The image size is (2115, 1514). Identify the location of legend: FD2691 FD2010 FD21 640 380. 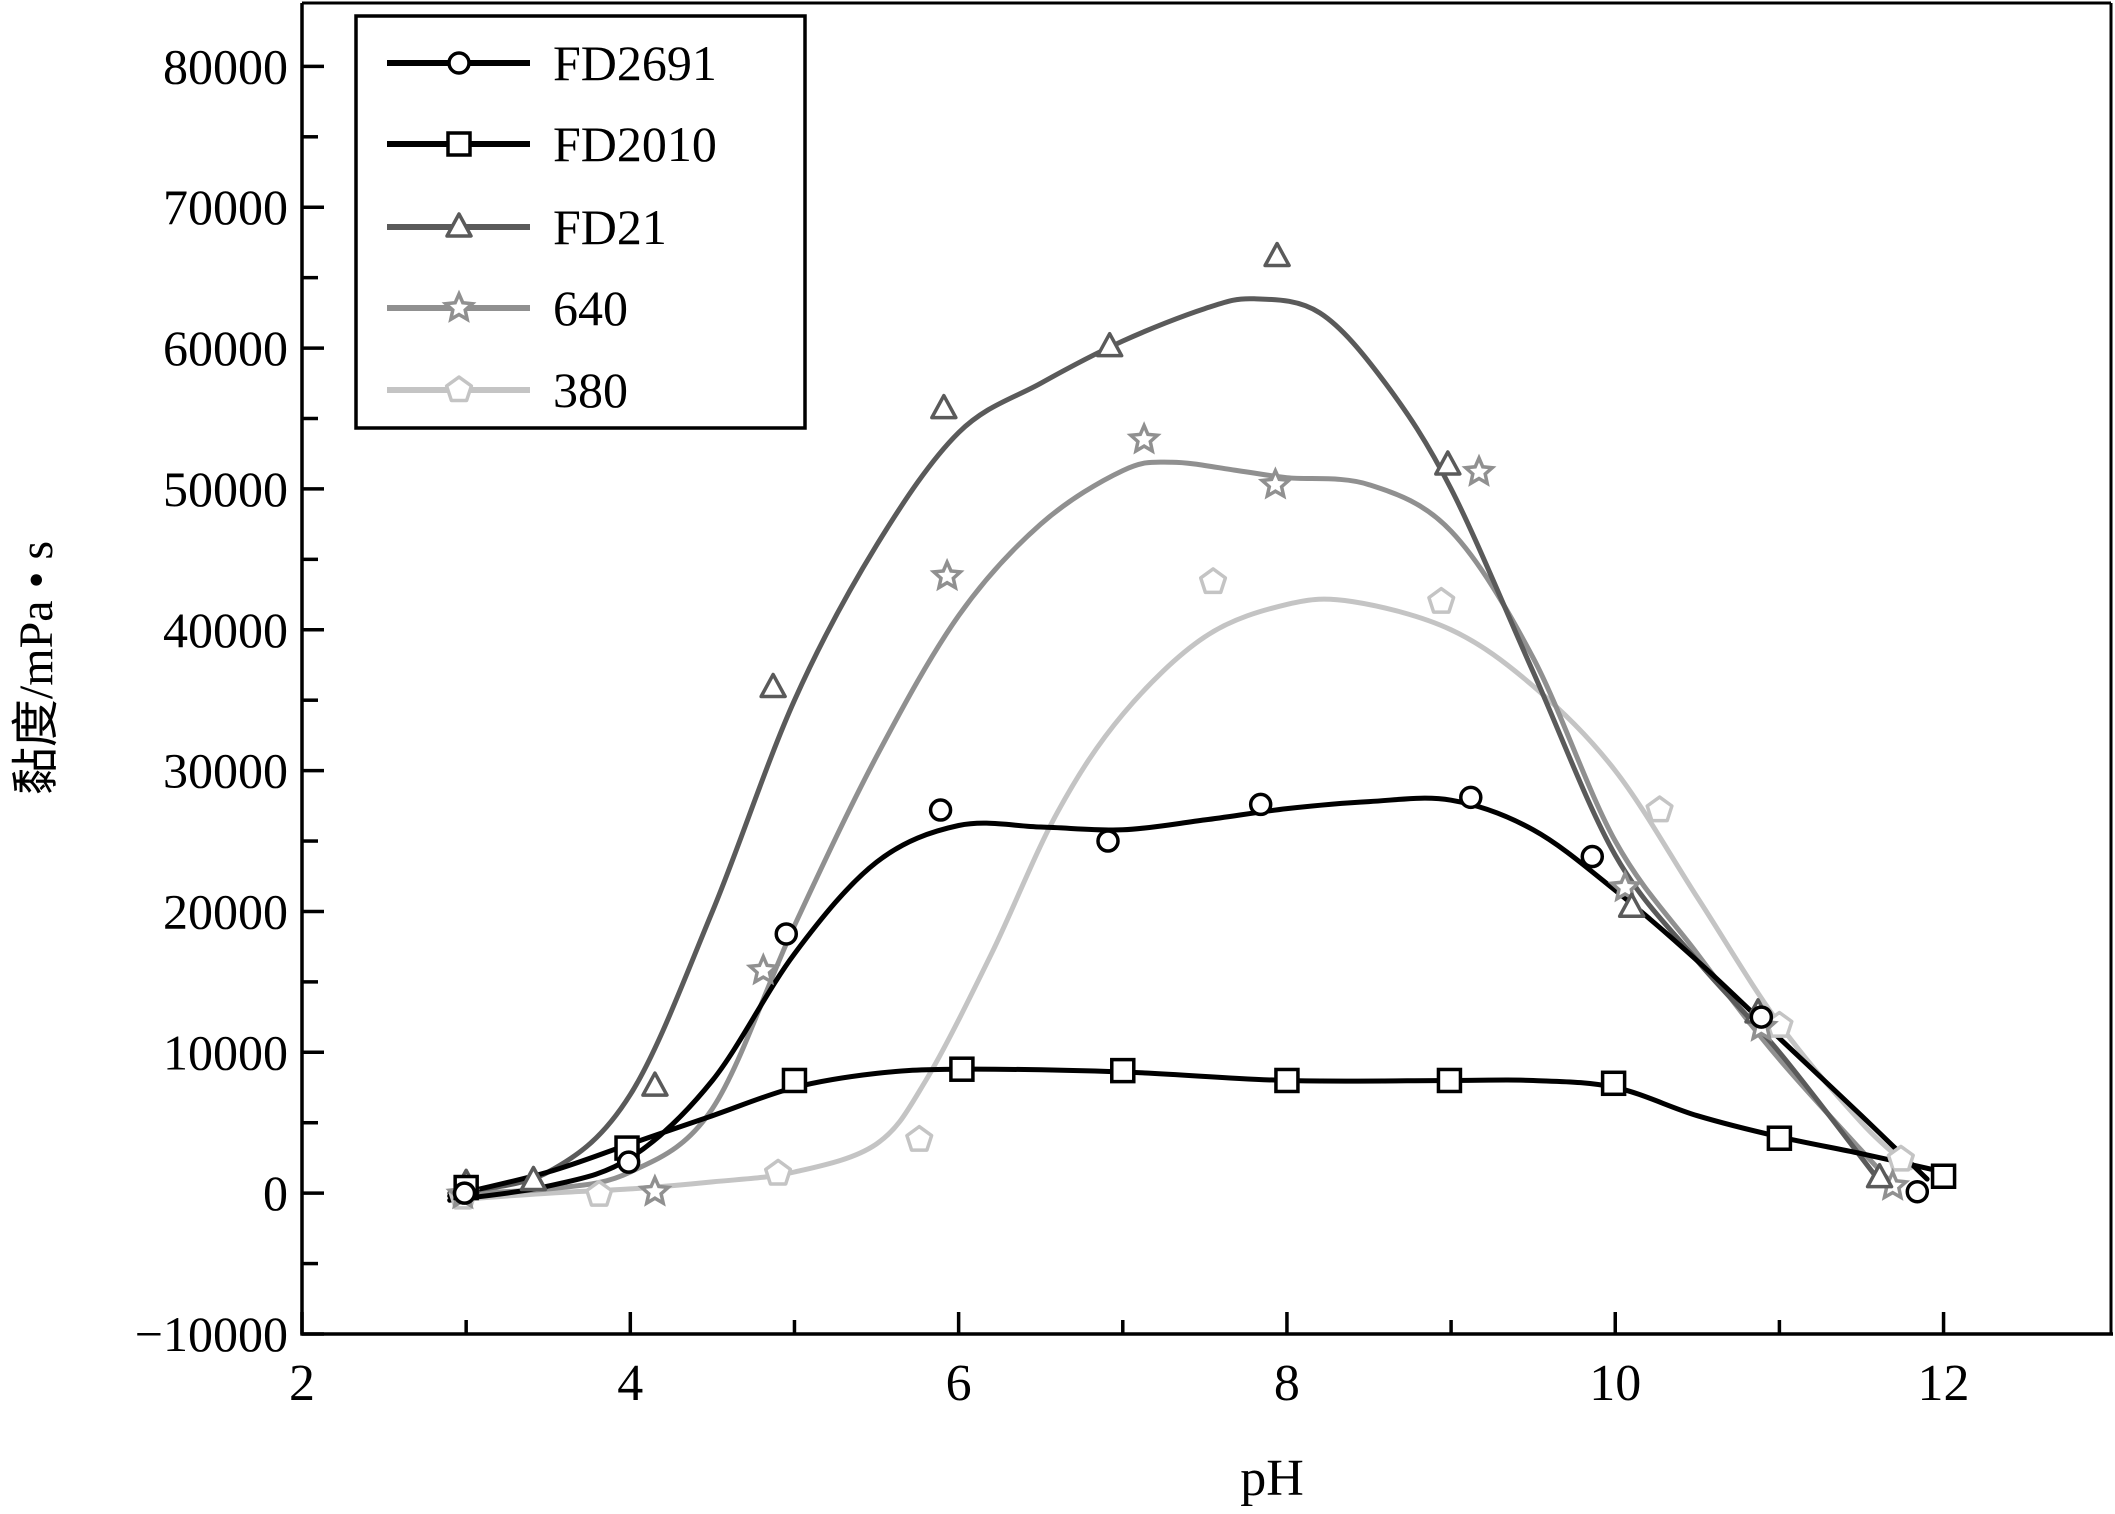
(580, 222).